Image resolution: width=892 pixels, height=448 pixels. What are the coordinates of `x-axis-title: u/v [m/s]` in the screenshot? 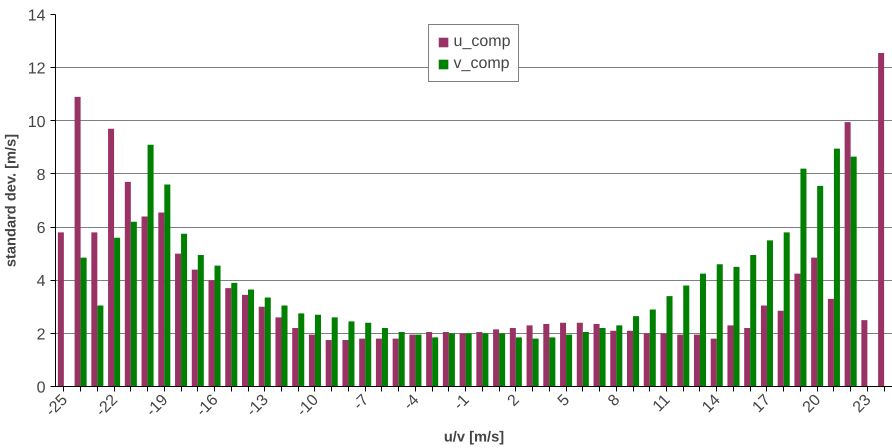 It's located at (474, 437).